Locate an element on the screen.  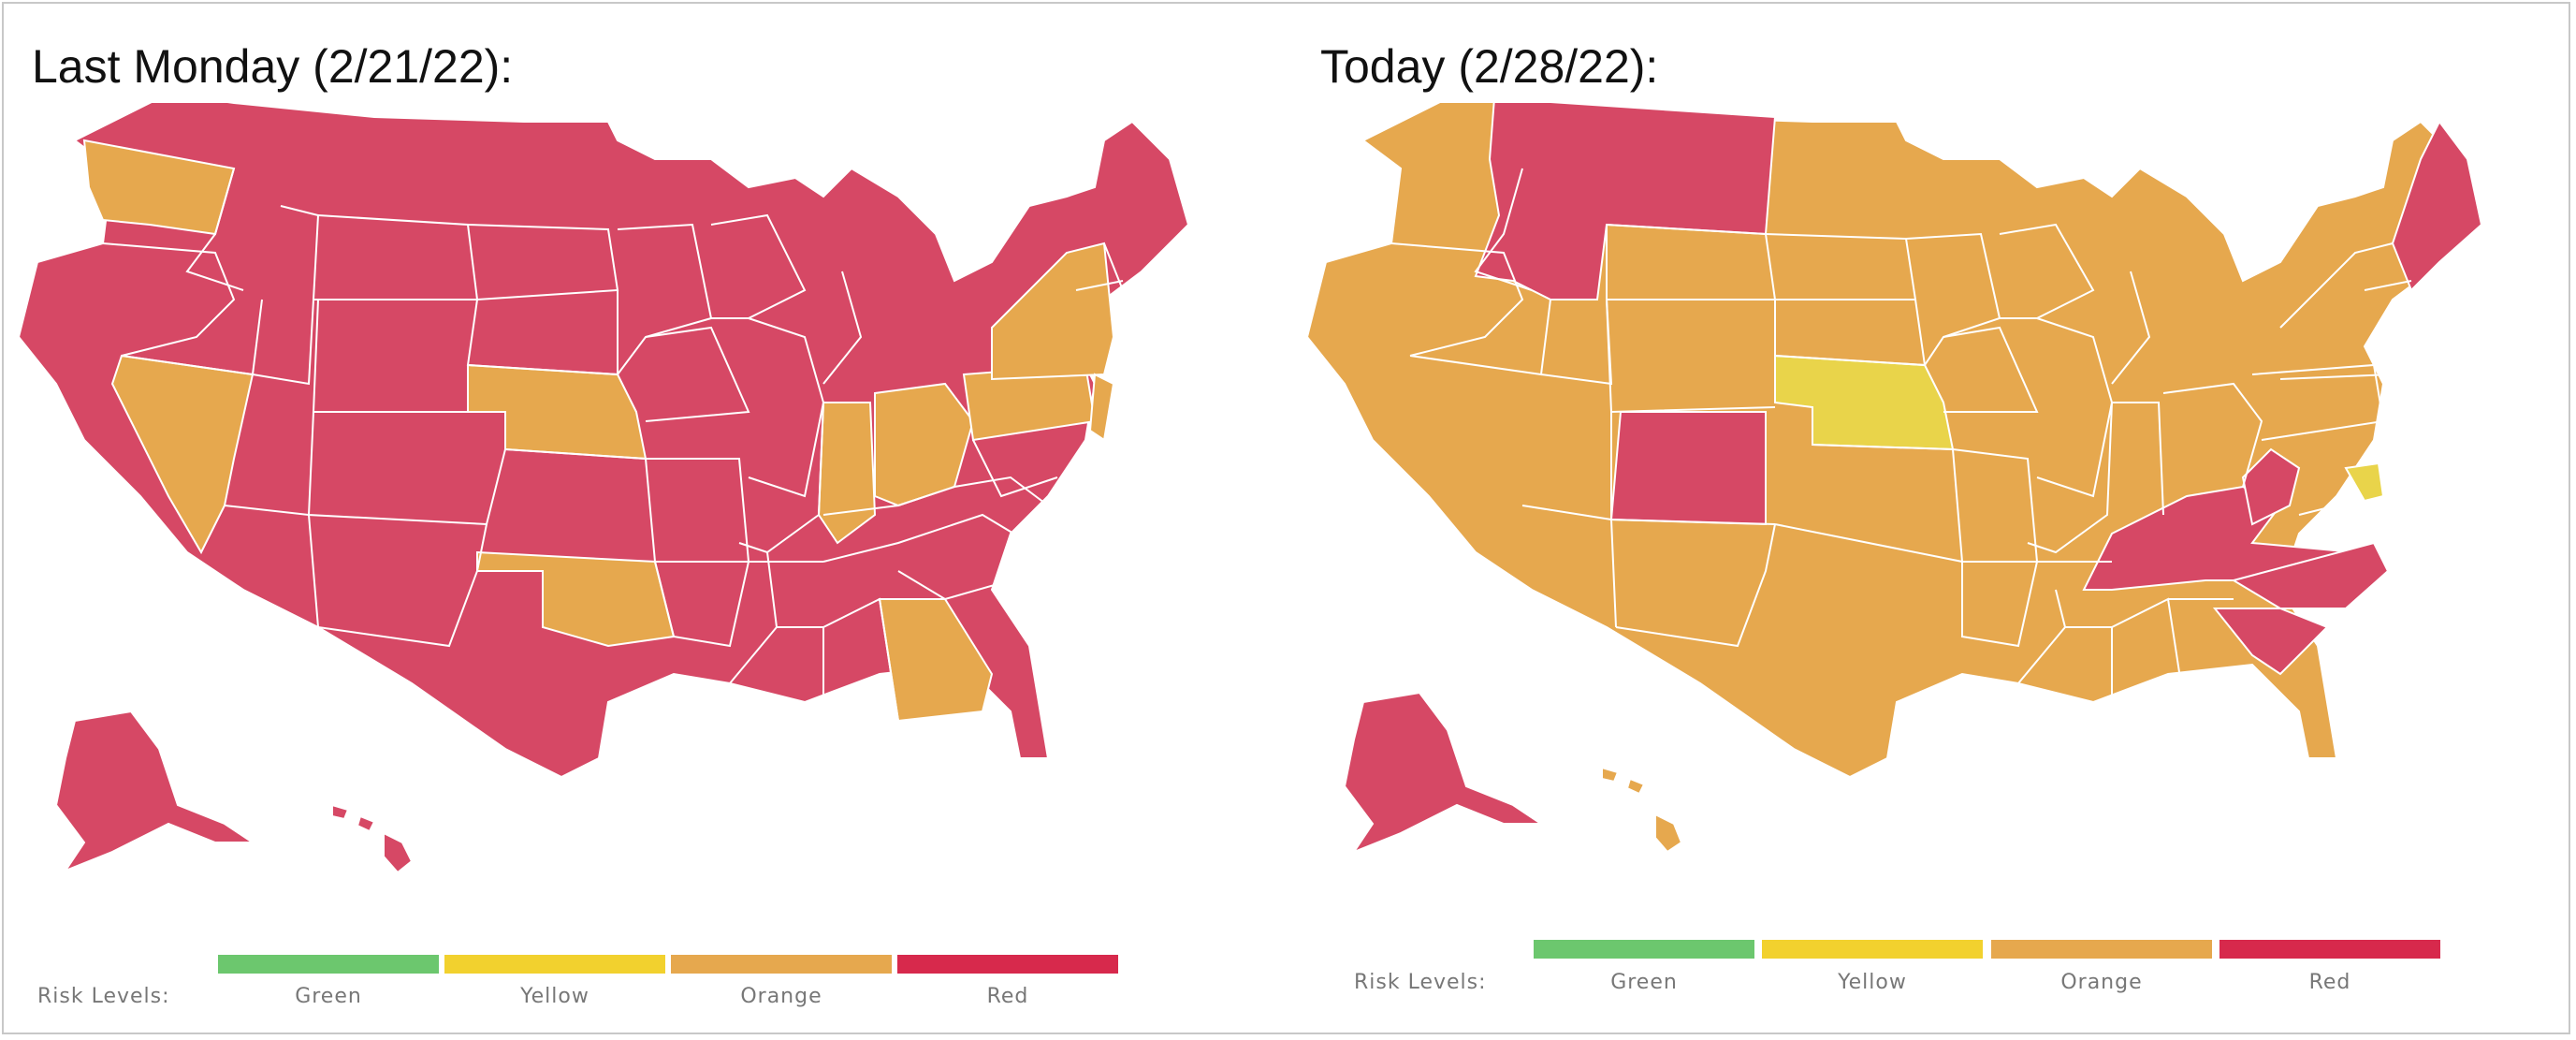
state-west-virginia is located at coordinates (2271, 486).